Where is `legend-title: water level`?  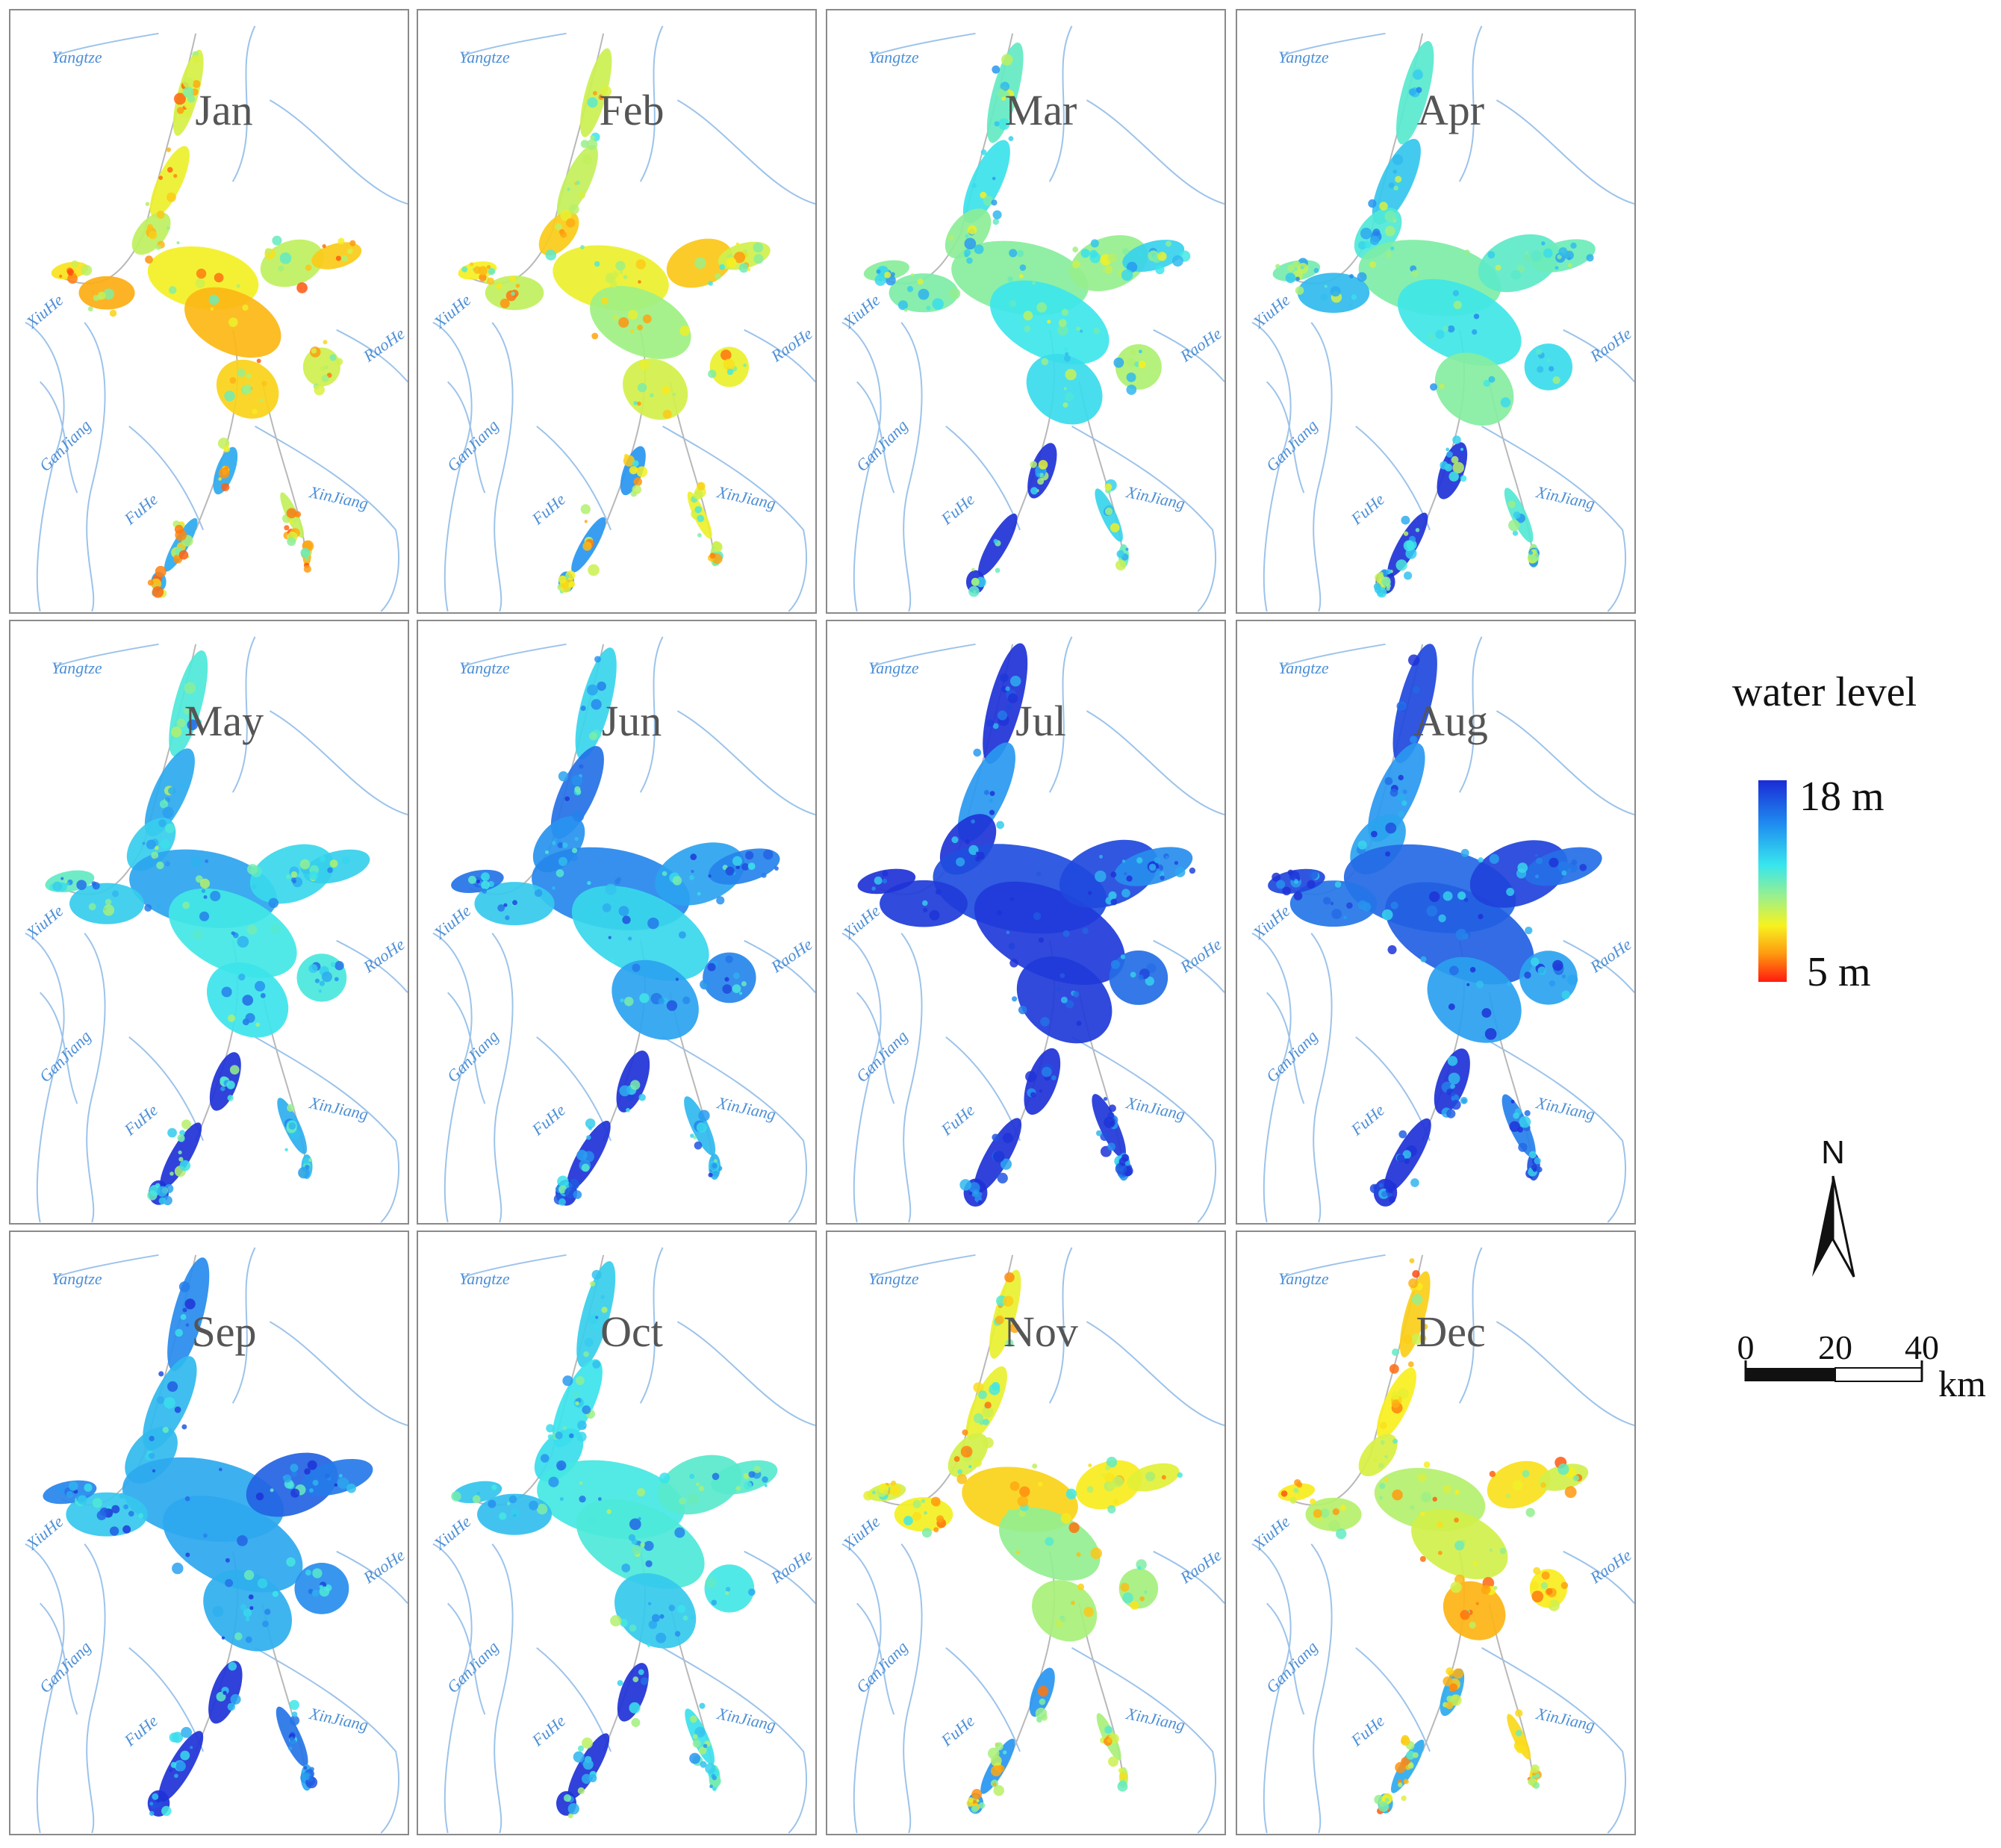
legend-title: water level is located at coordinates (1824, 692).